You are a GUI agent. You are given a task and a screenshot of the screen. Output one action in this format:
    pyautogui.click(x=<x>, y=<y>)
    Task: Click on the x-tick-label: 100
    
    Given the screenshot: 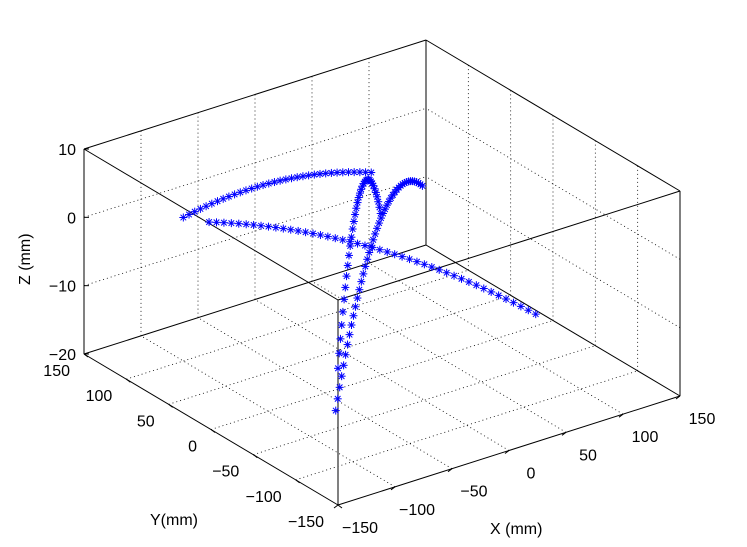 What is the action you would take?
    pyautogui.click(x=645, y=437)
    